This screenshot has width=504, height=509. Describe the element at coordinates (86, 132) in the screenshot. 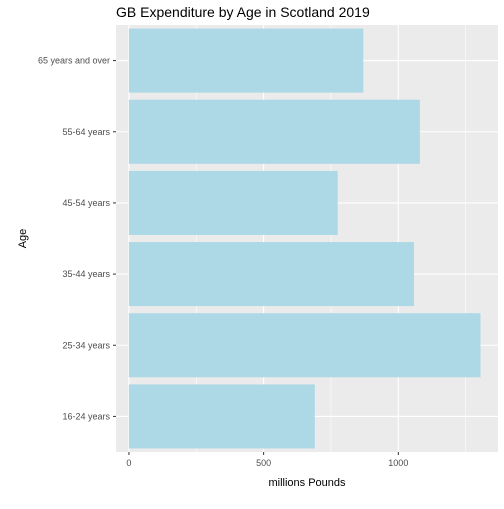

I see `y-tick-label: 55-64 years` at that location.